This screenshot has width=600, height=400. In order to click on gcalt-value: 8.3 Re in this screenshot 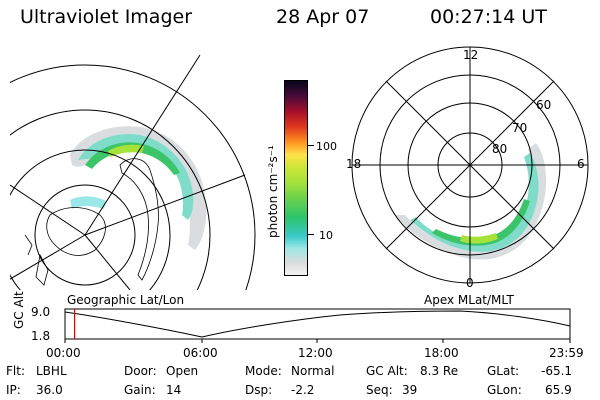, I will do `click(439, 371)`.